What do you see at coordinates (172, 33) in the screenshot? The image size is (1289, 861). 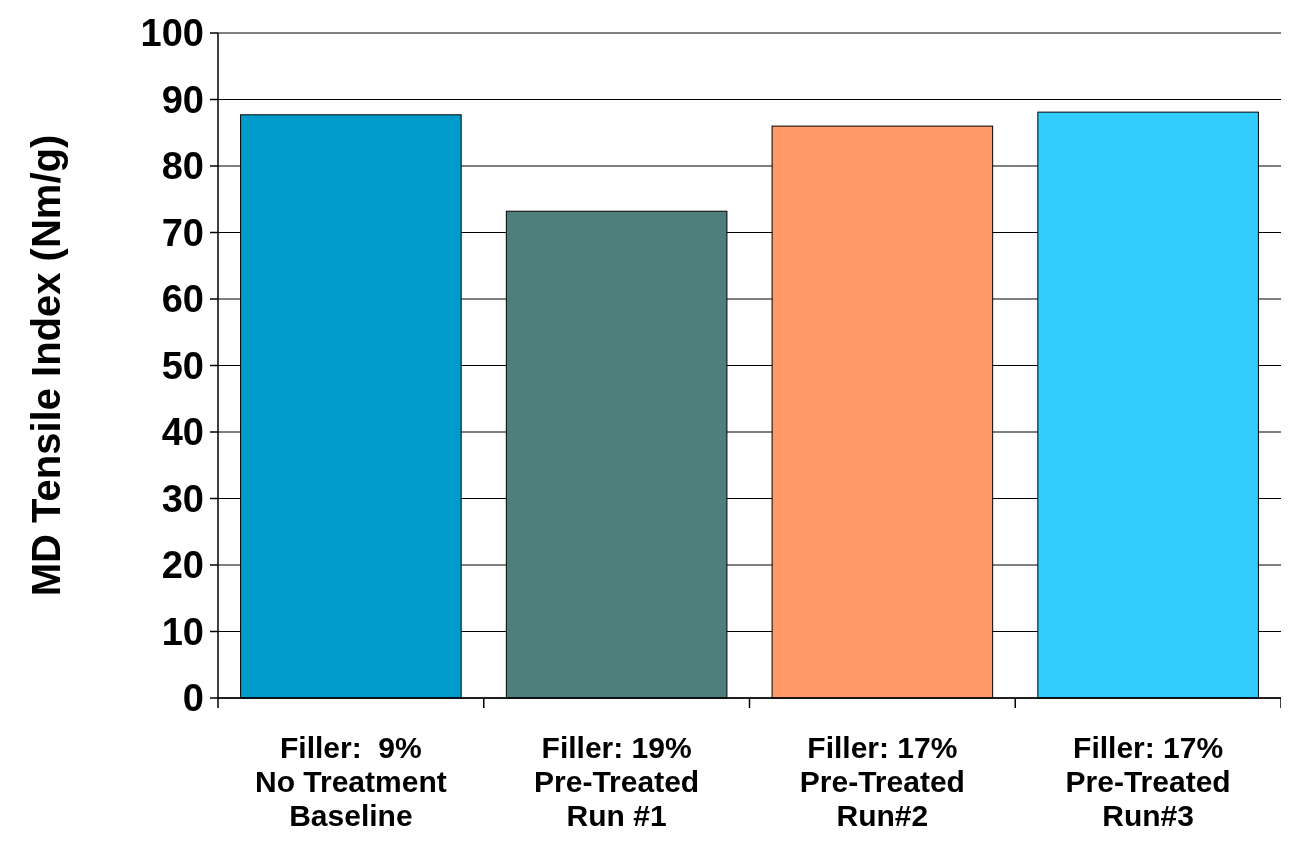 I see `y-tick-label: 100` at bounding box center [172, 33].